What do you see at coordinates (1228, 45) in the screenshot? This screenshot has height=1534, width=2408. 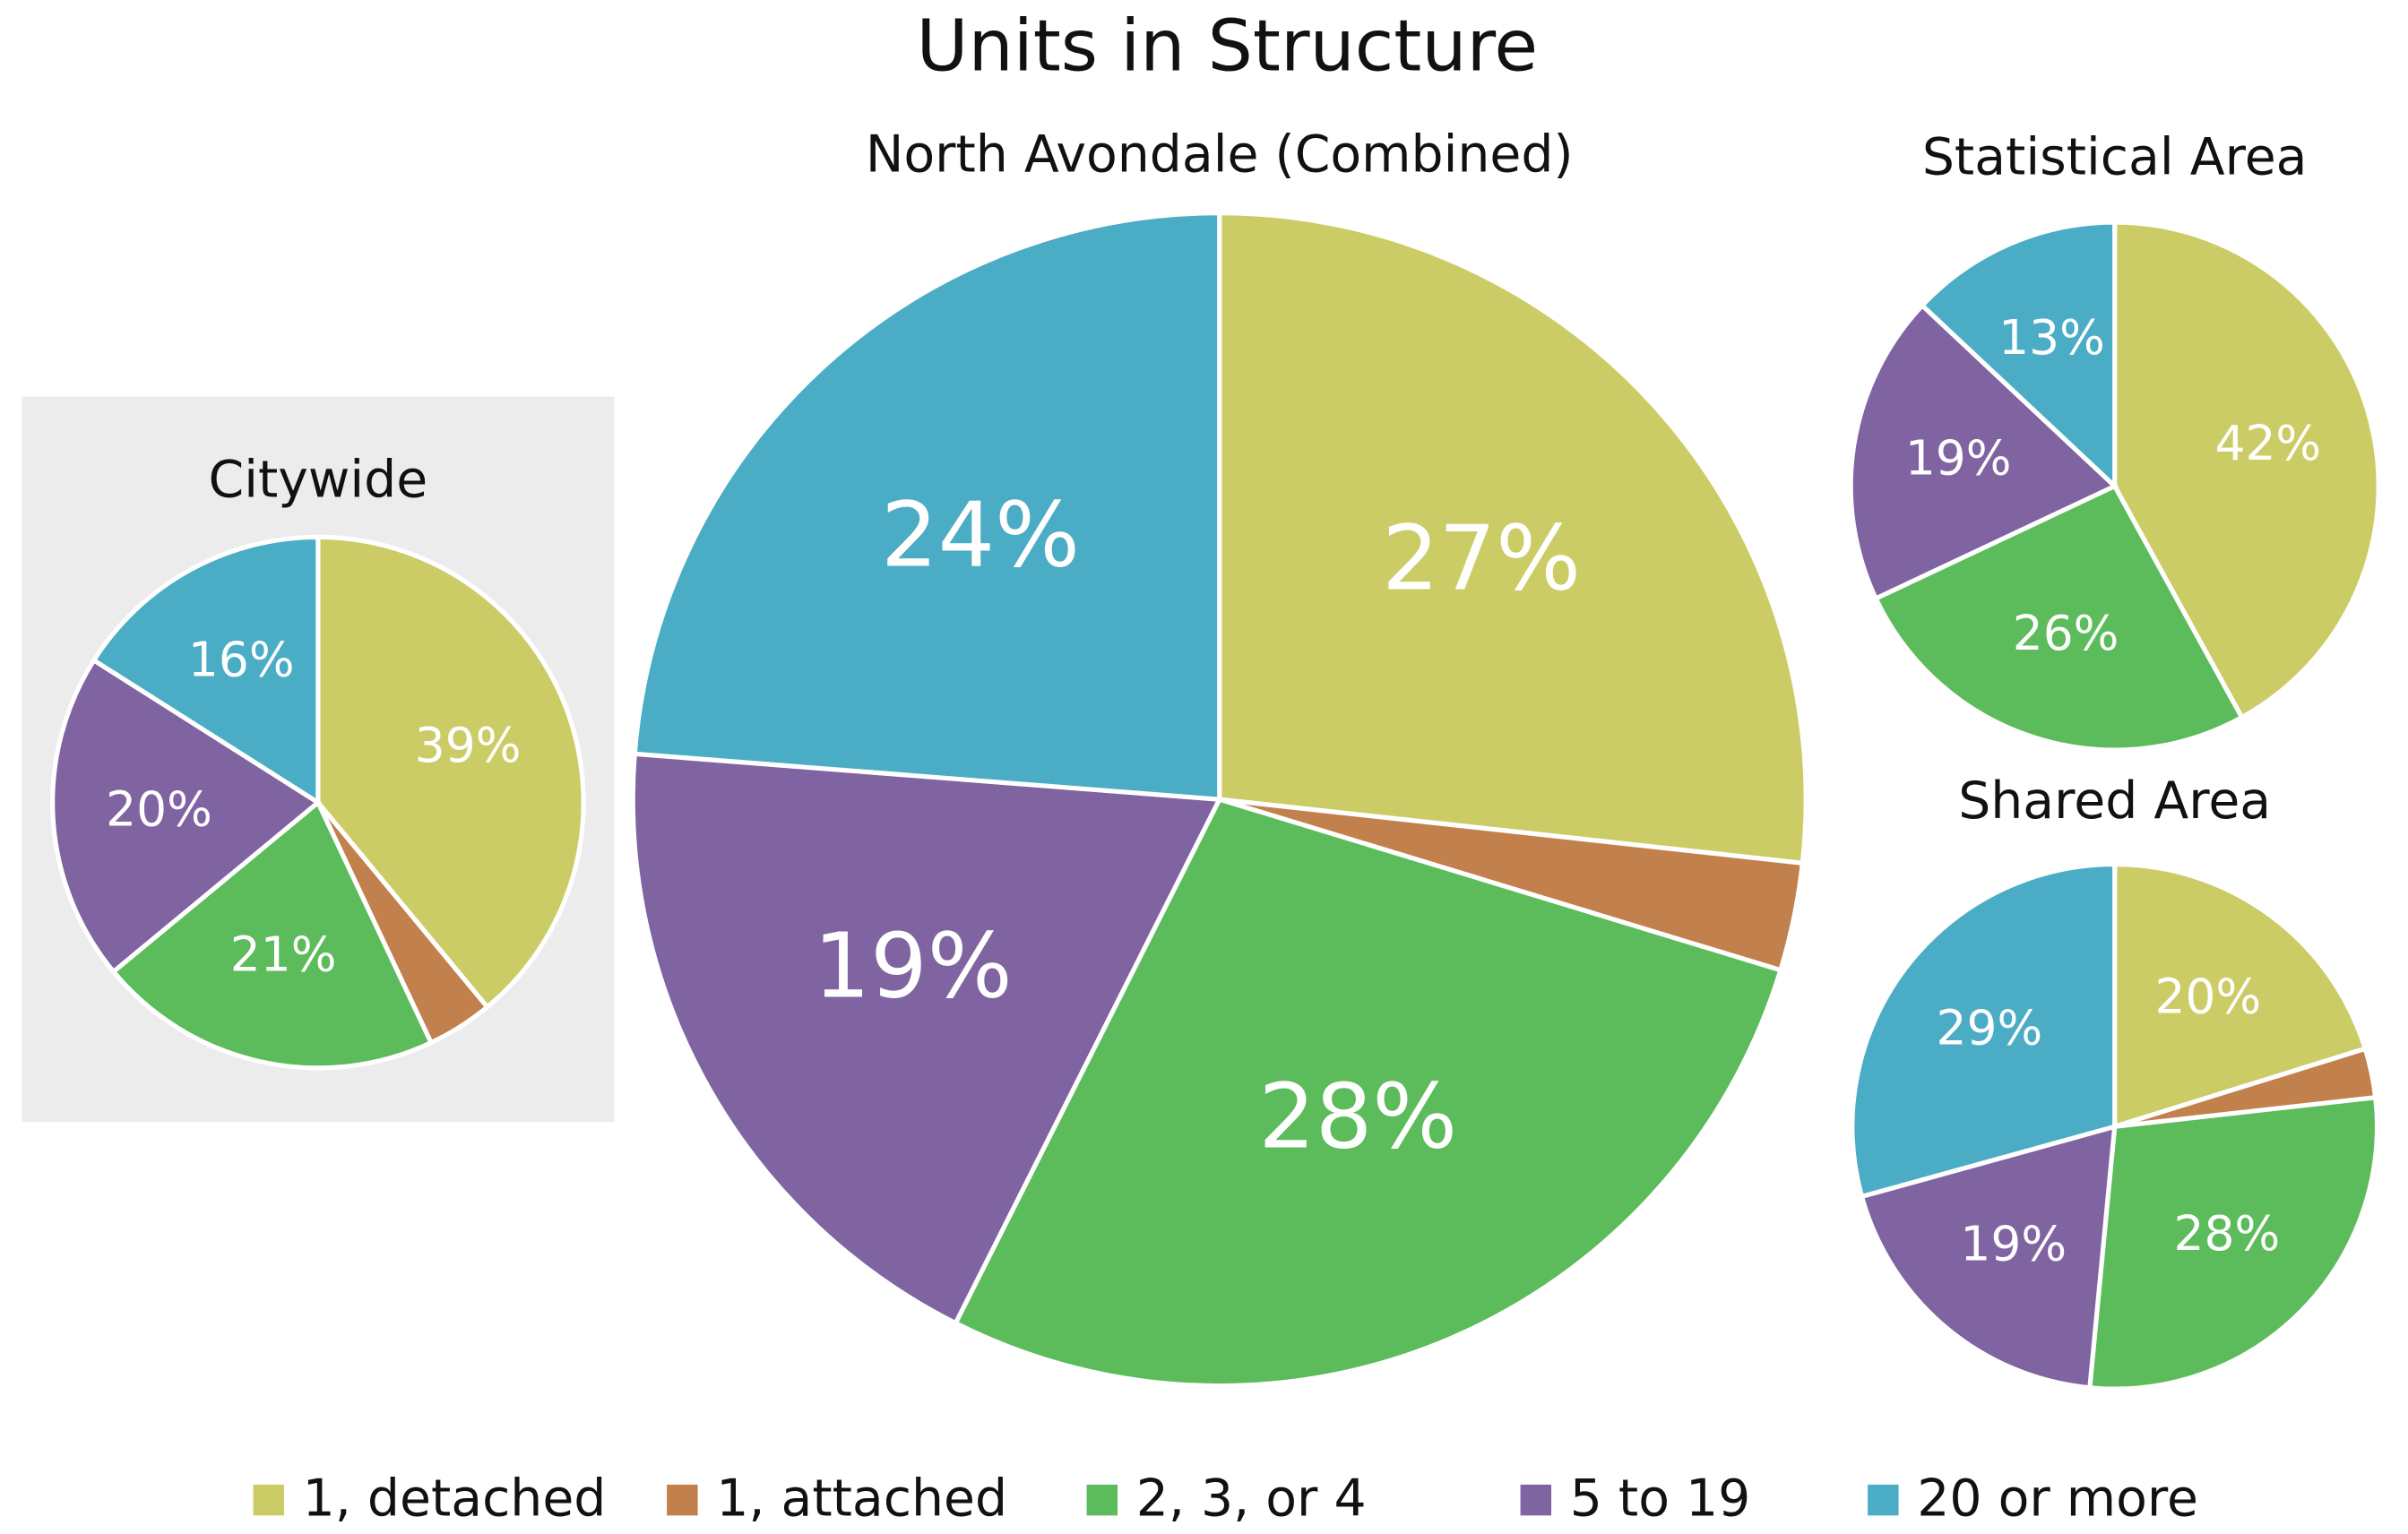 I see `chart-title: Units in Structure` at bounding box center [1228, 45].